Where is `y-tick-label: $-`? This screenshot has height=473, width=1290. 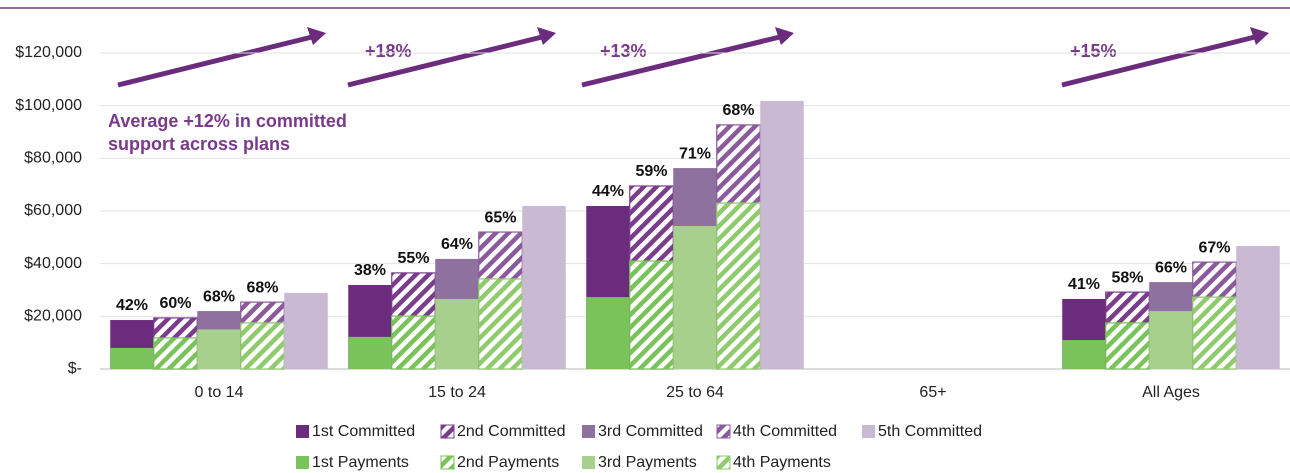
y-tick-label: $- is located at coordinates (75, 368).